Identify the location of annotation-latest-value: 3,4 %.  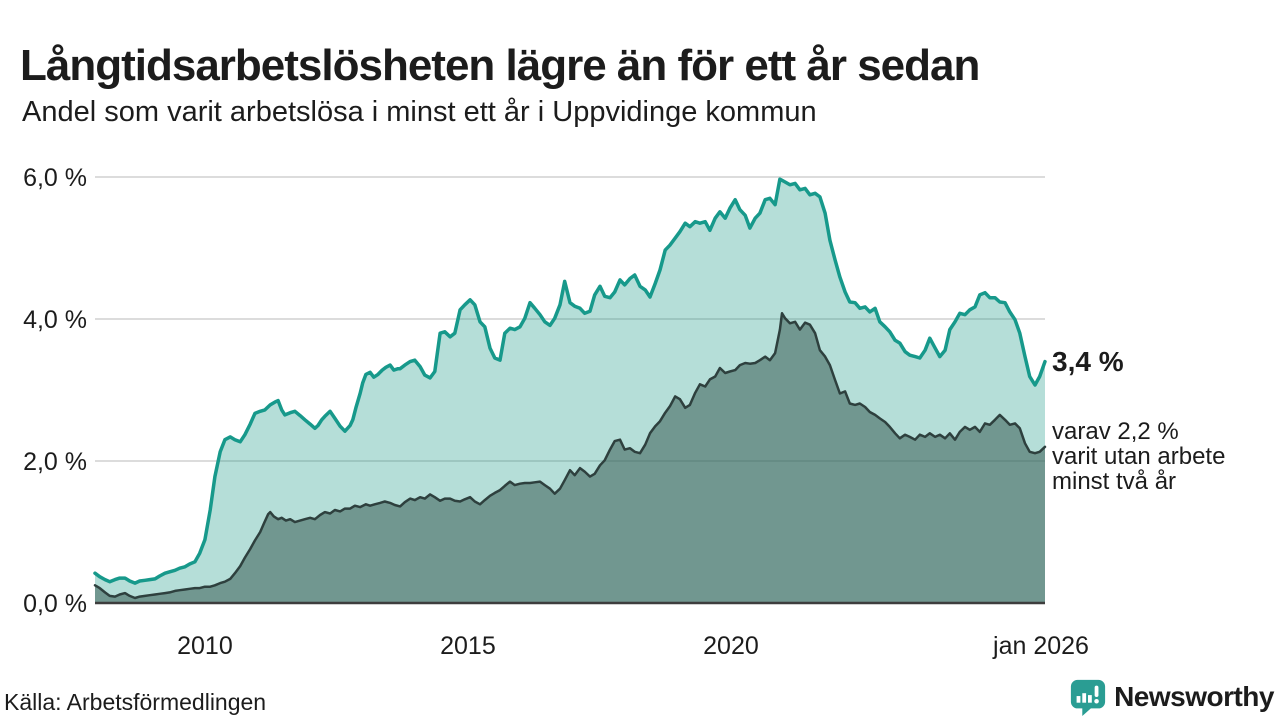
(1088, 361).